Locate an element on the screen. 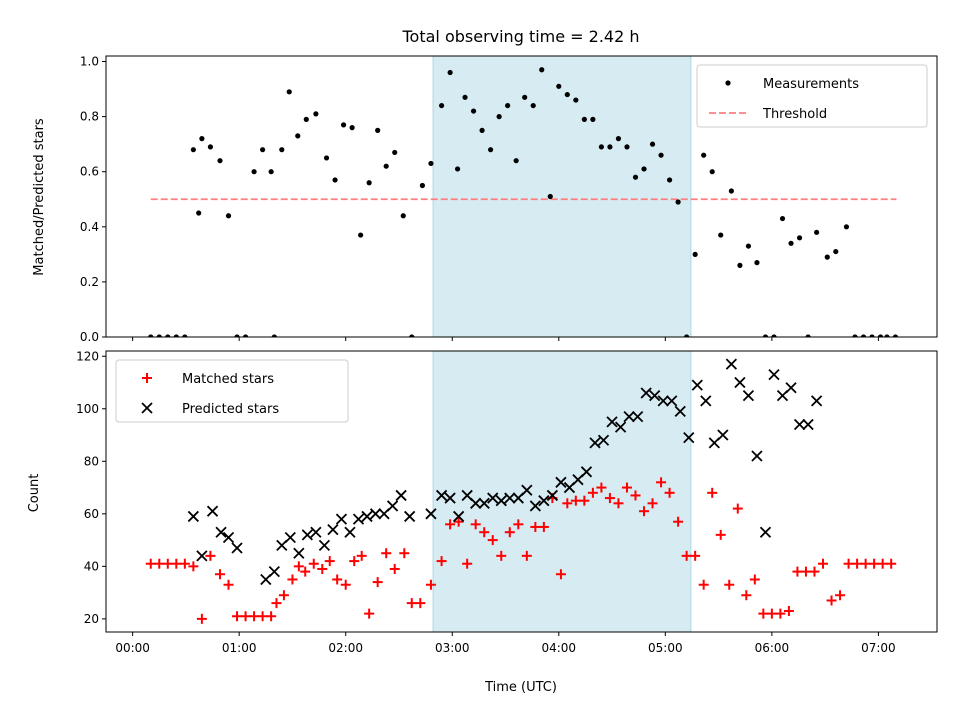  legend-label: Predicted stars is located at coordinates (230, 409).